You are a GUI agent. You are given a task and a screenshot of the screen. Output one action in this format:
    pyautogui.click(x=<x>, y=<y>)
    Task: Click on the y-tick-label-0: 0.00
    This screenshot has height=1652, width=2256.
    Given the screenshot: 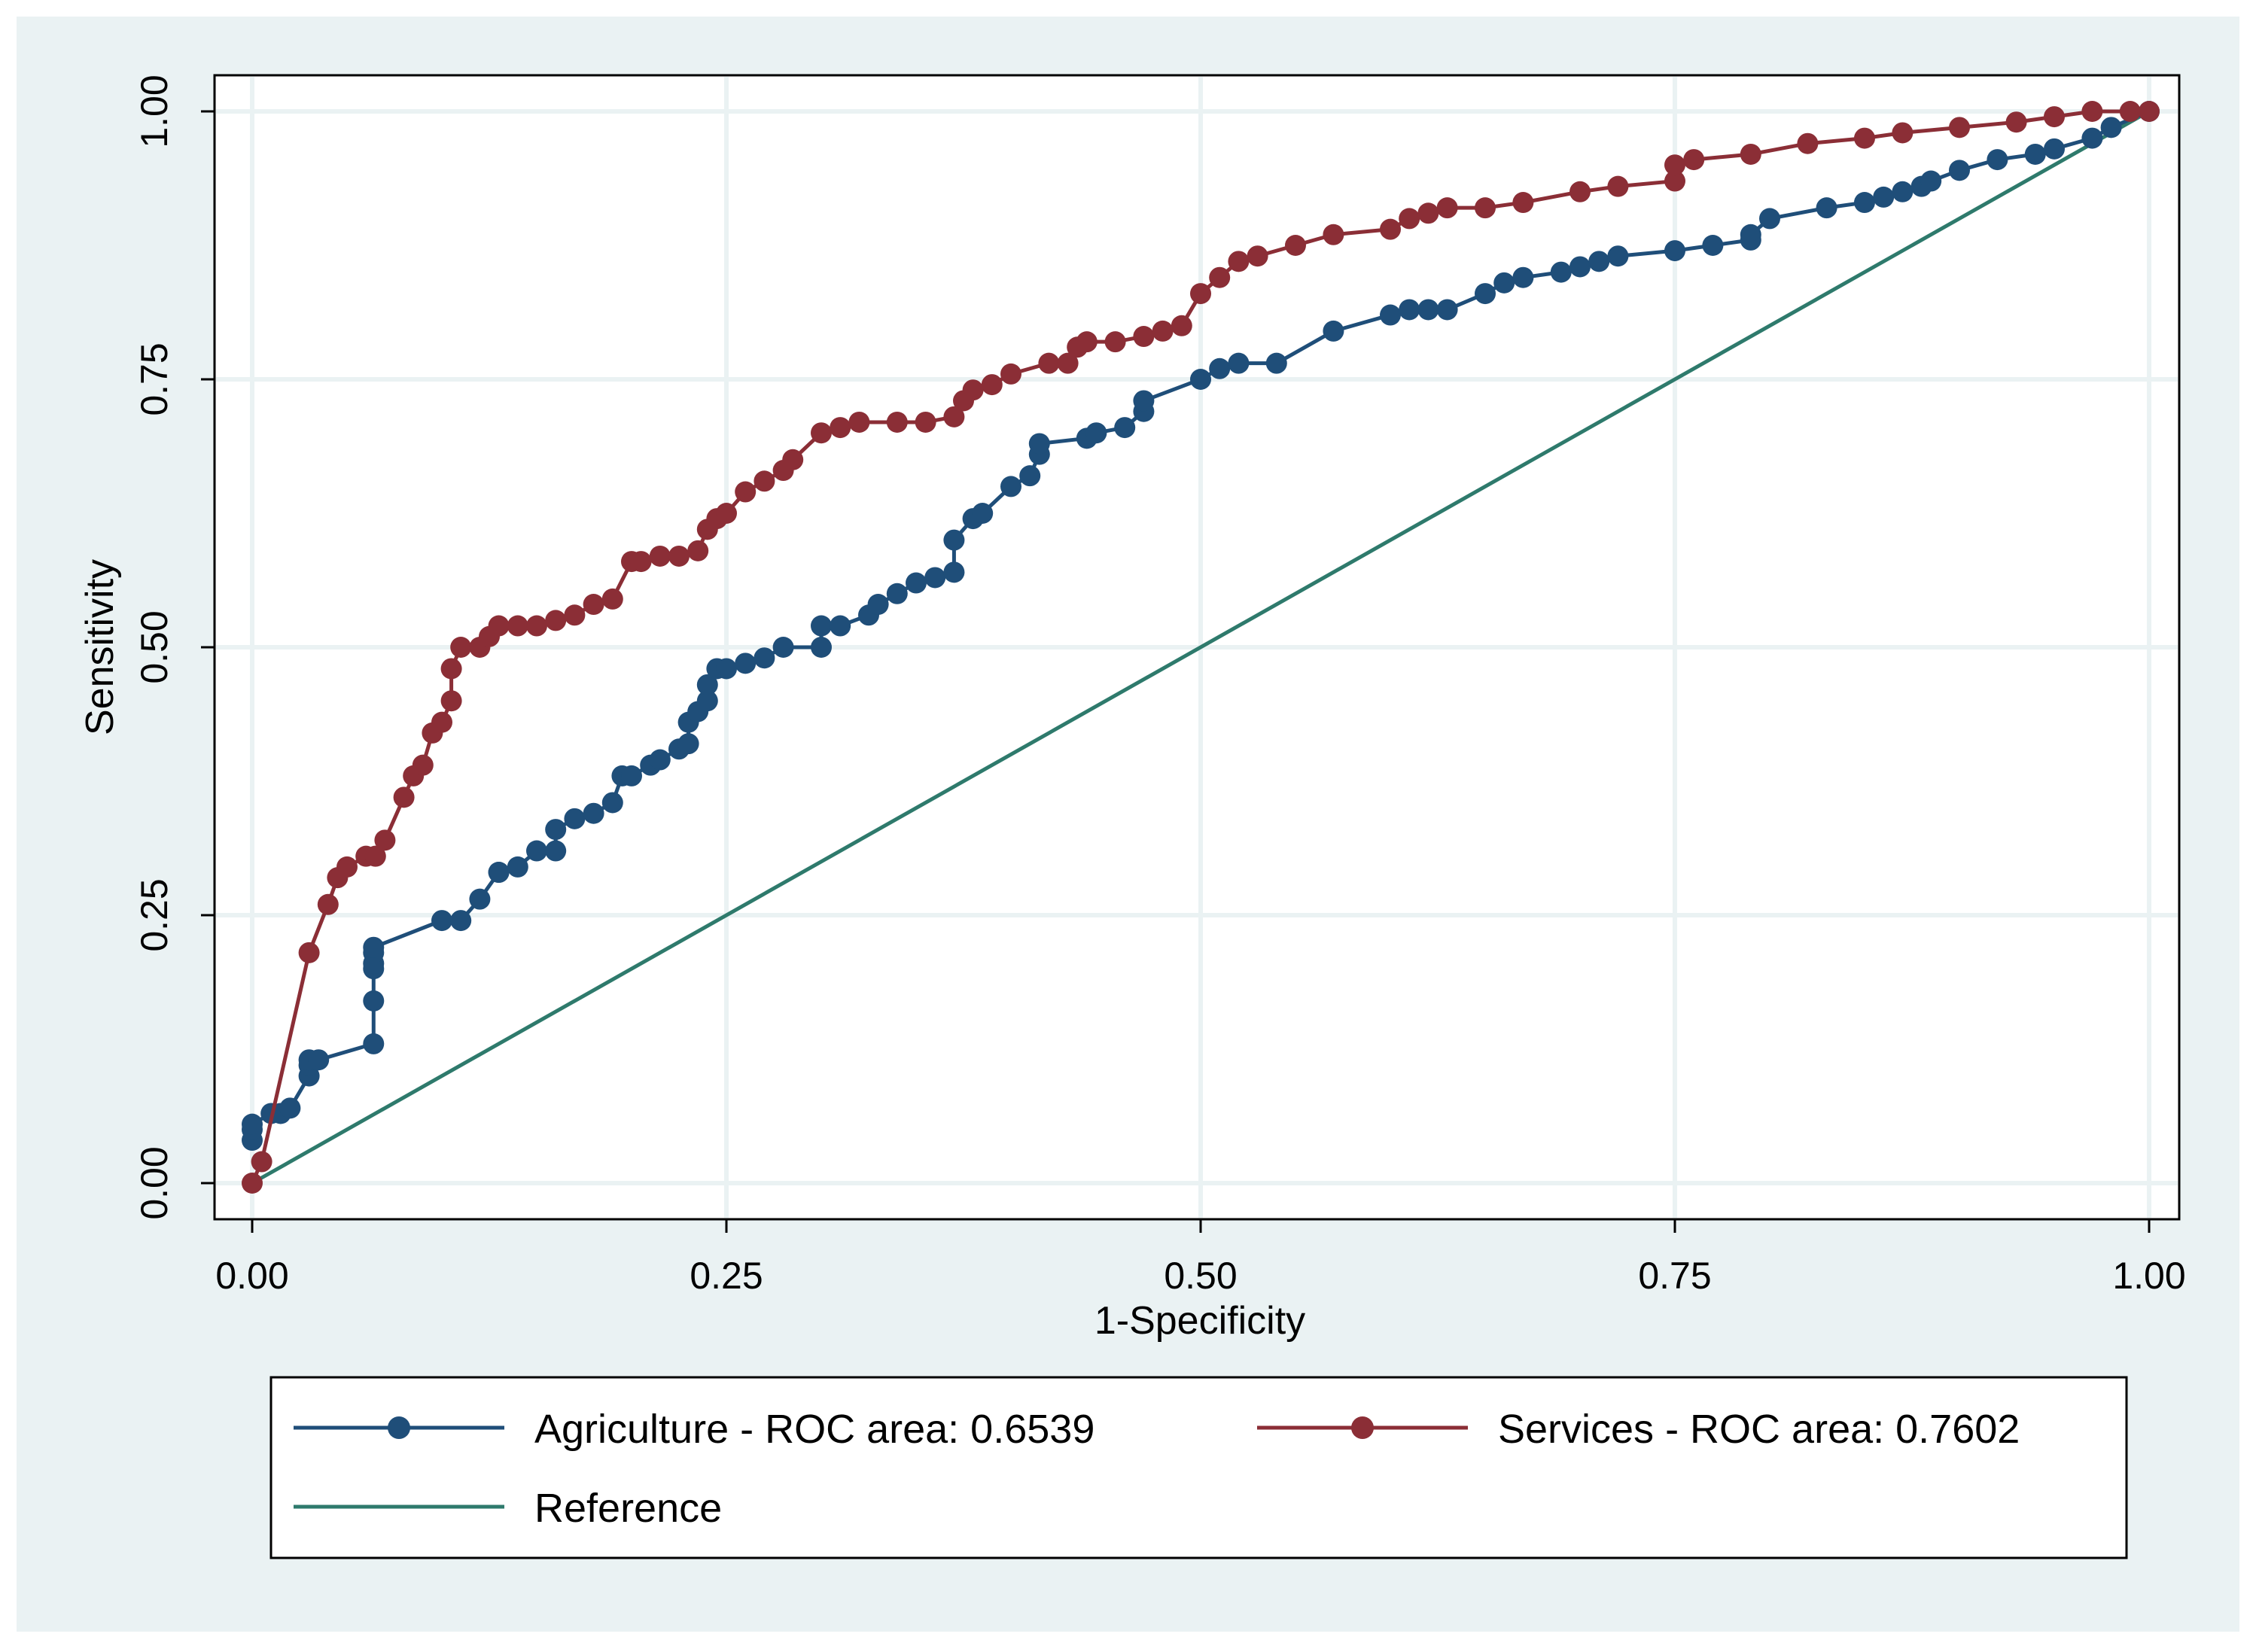 What is the action you would take?
    pyautogui.click(x=154, y=1182)
    